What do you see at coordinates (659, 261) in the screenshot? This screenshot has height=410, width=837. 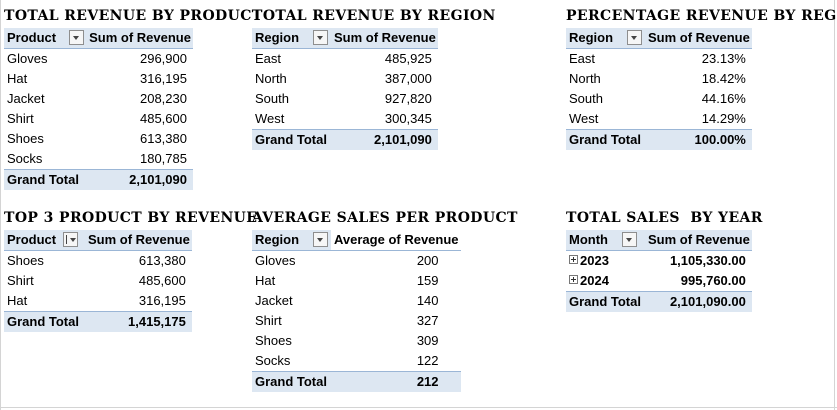 I see `table-row: 2023 1,105,330.00` at bounding box center [659, 261].